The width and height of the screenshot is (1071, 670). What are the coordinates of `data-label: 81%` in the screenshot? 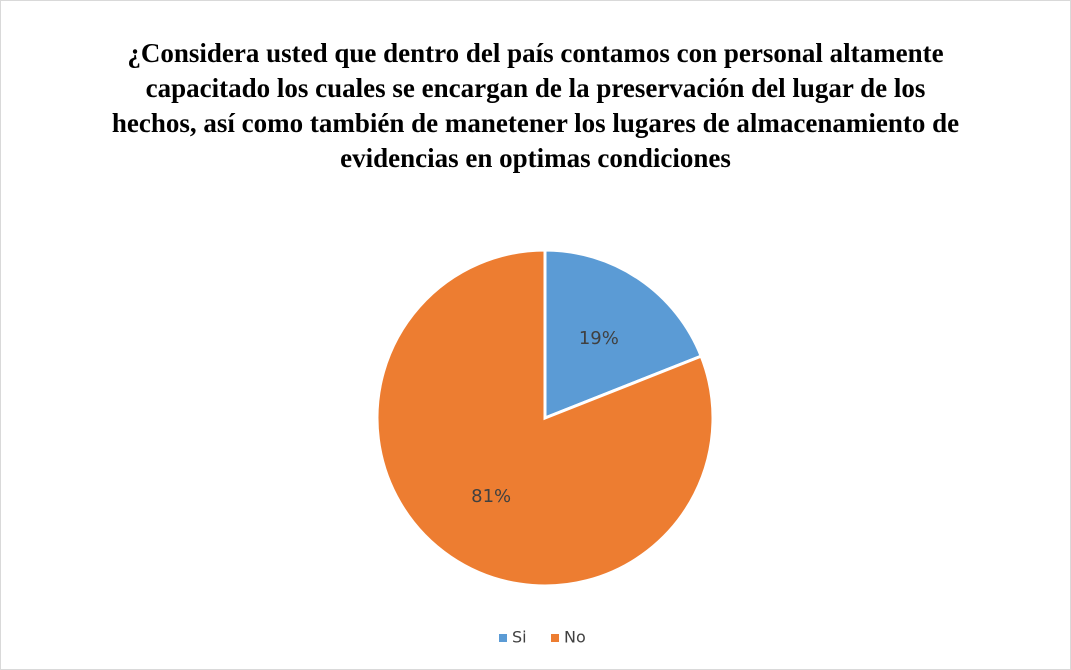 It's located at (491, 496).